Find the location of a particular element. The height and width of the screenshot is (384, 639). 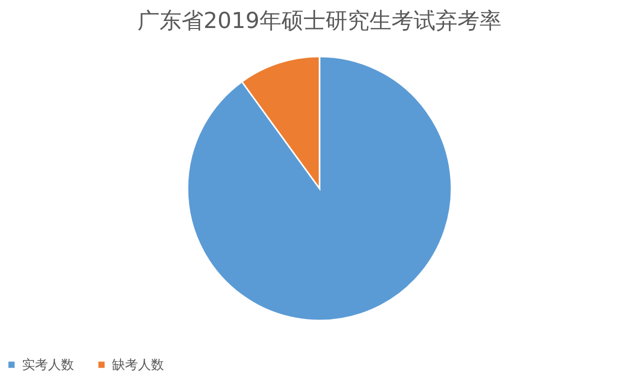

legend-label: 缺考人数 is located at coordinates (138, 365).